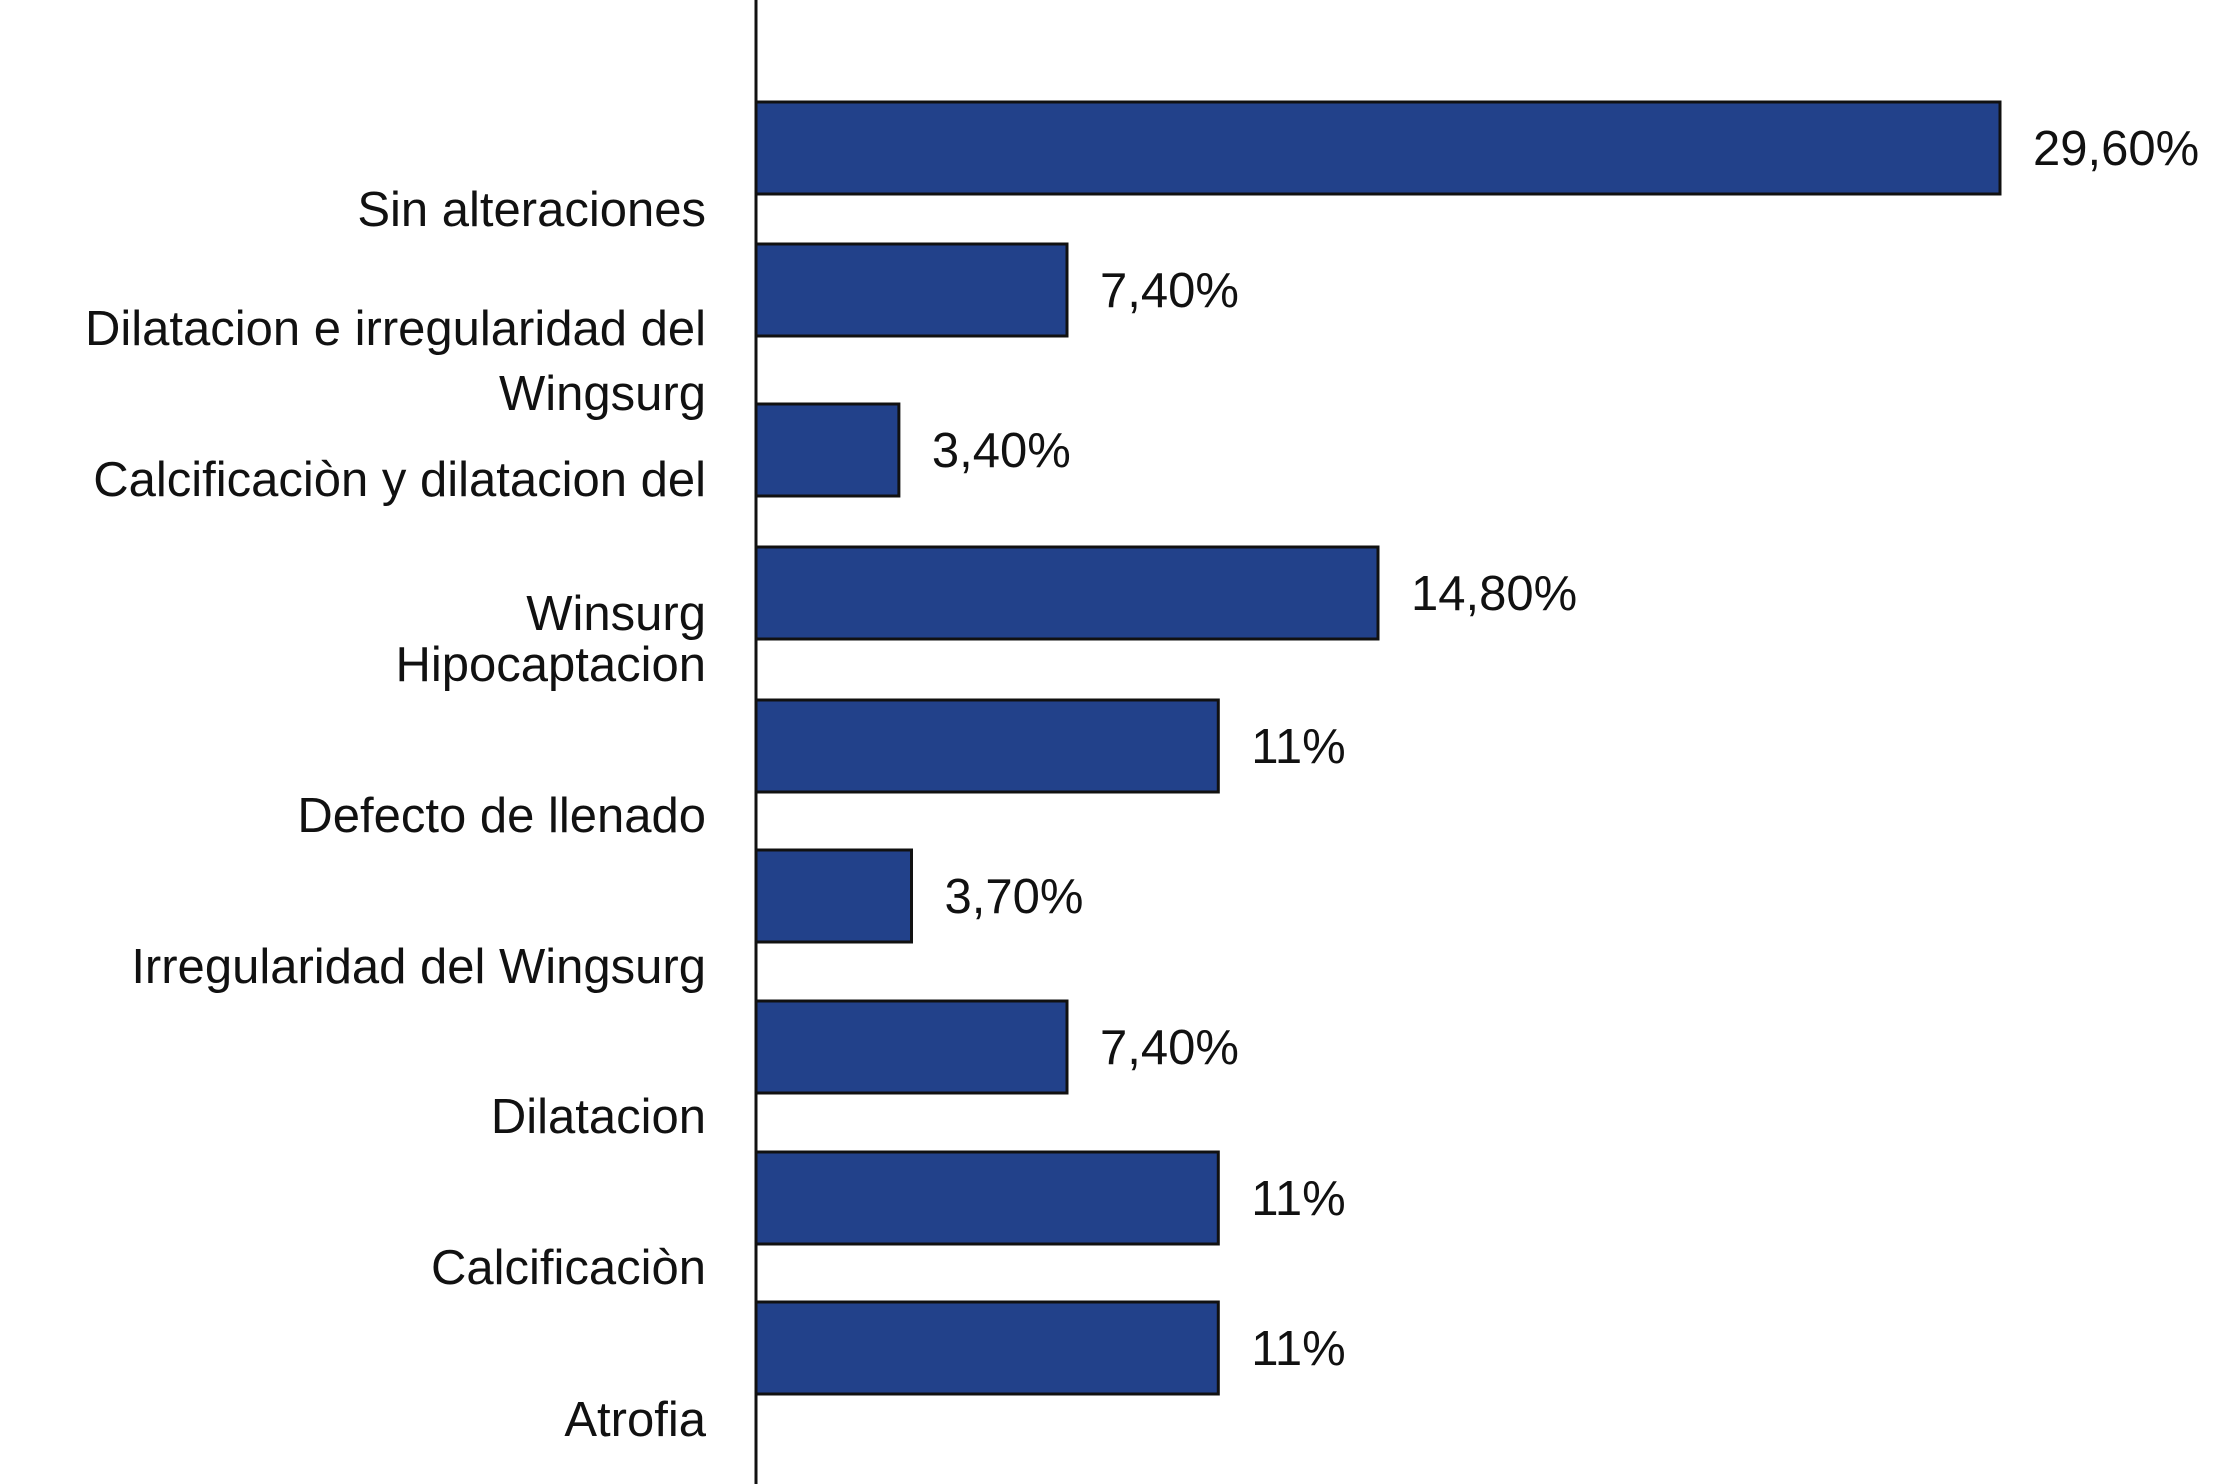 This screenshot has height=1484, width=2227. What do you see at coordinates (2116, 149) in the screenshot?
I see `value-label-1: 29,60%` at bounding box center [2116, 149].